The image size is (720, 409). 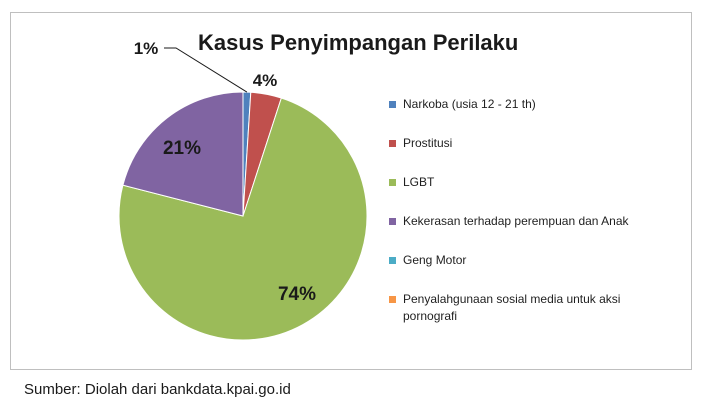 I want to click on legend-item: Kekerasan terhadap perempuan dan Anak, so click(x=539, y=221).